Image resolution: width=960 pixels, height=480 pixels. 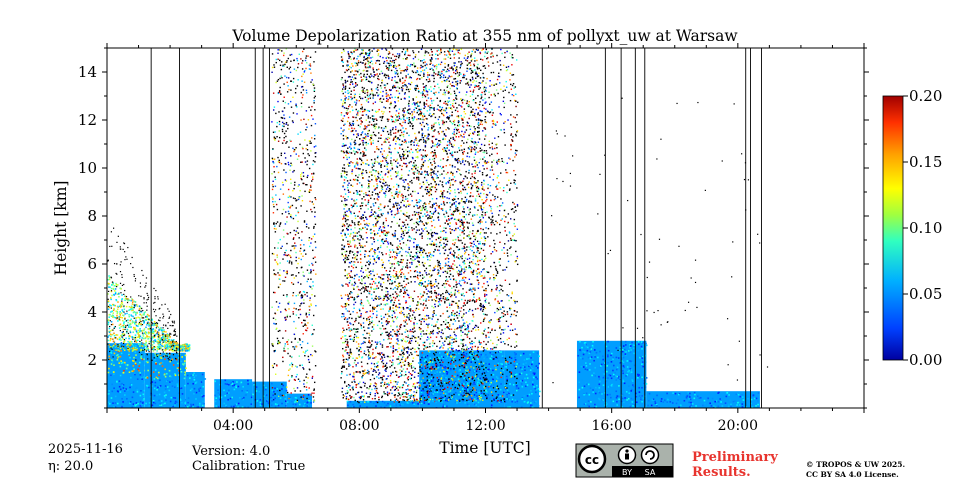 I want to click on y-tick-label: 6, so click(x=92, y=264).